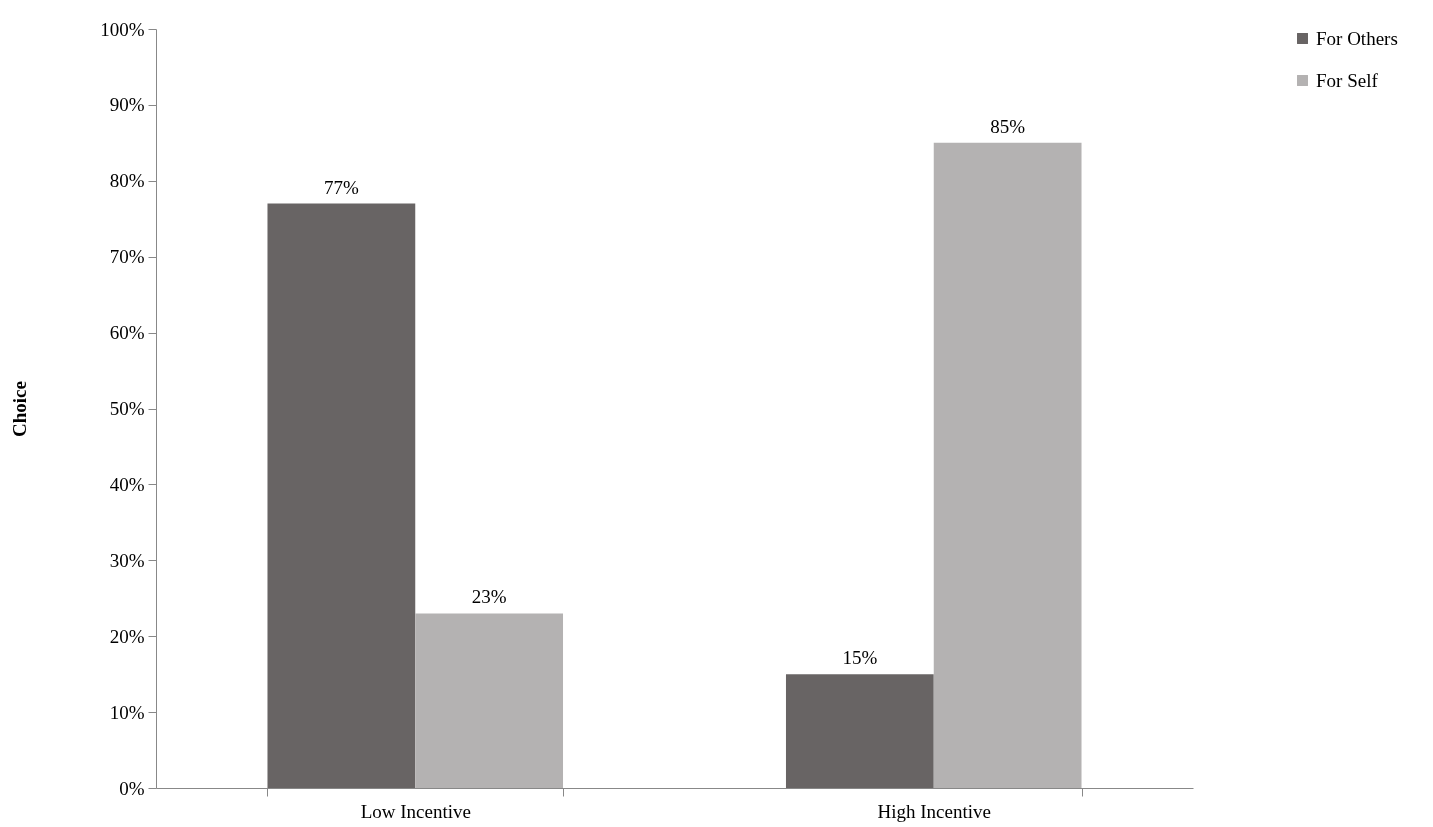 The width and height of the screenshot is (1433, 827). What do you see at coordinates (127, 408) in the screenshot?
I see `y-tick-label: 50%` at bounding box center [127, 408].